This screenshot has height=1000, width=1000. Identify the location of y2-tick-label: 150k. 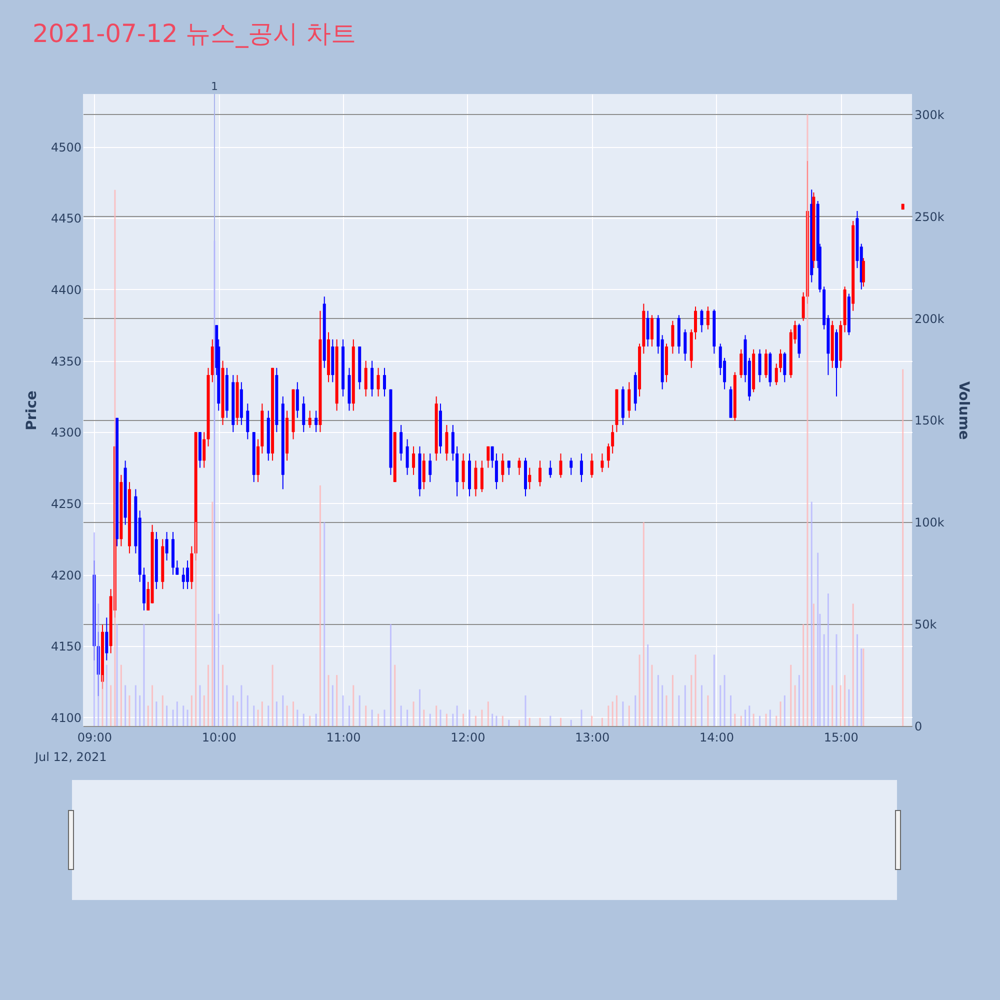
(929, 421).